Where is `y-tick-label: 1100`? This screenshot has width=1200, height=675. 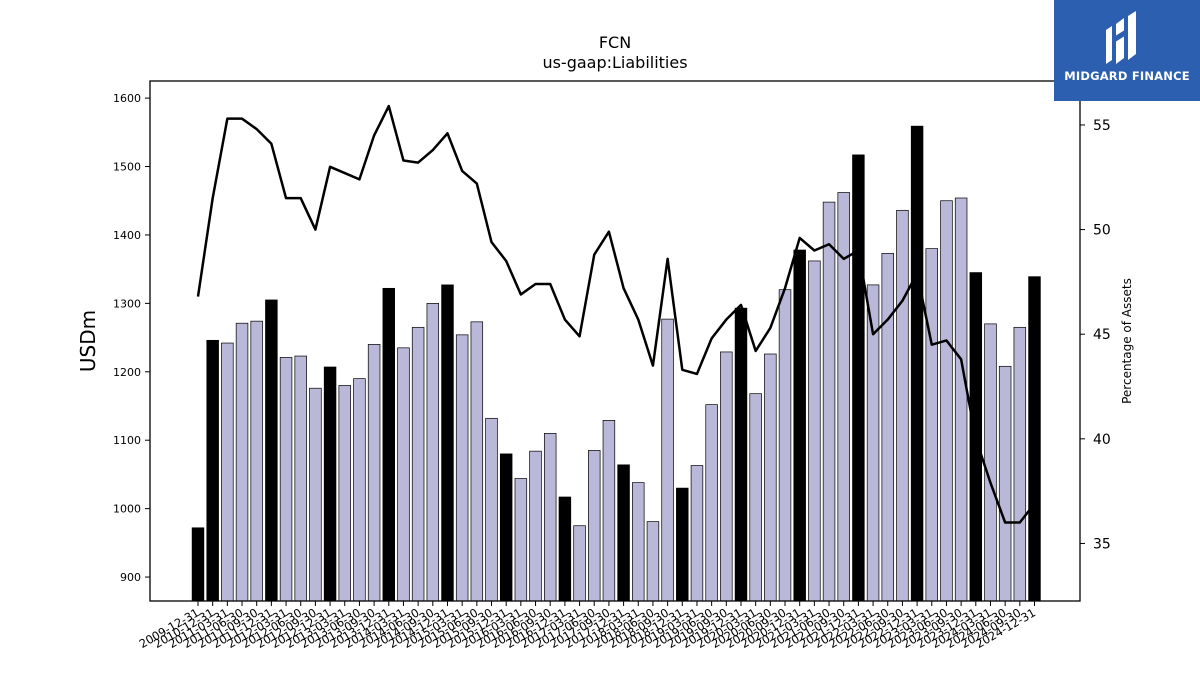 y-tick-label: 1100 is located at coordinates (127, 440).